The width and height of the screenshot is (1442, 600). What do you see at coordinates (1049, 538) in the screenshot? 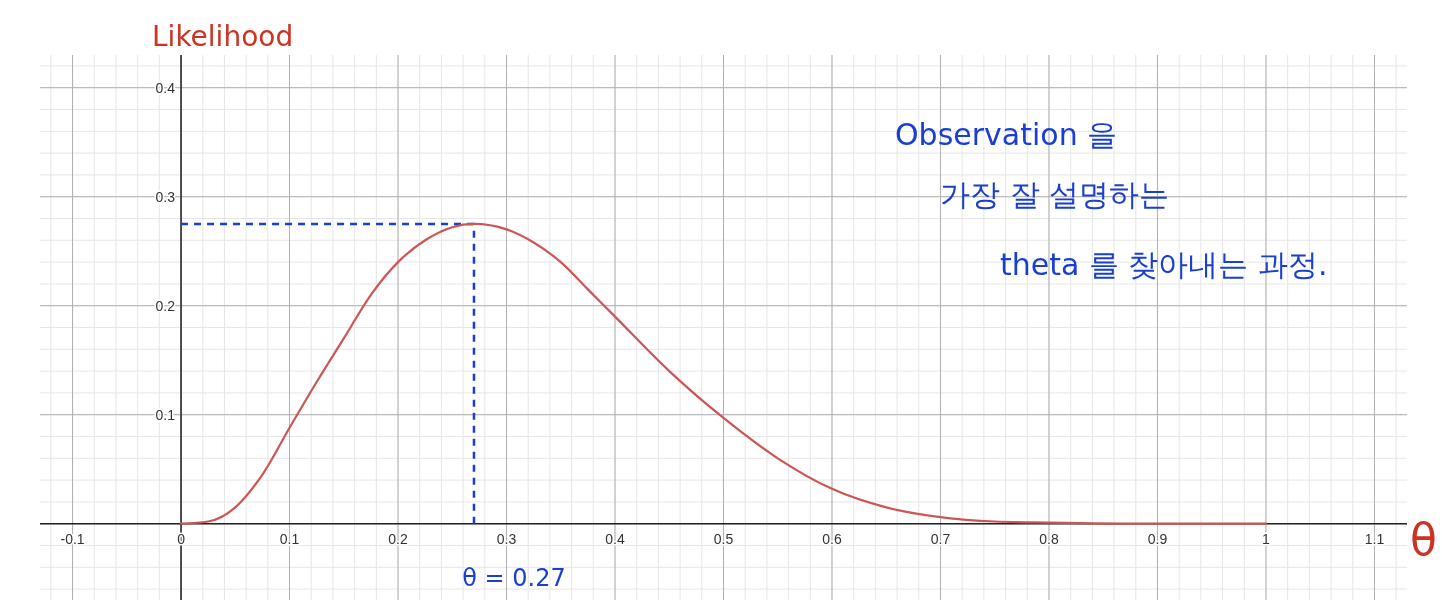
I see `x-tick-label: 0.8` at bounding box center [1049, 538].